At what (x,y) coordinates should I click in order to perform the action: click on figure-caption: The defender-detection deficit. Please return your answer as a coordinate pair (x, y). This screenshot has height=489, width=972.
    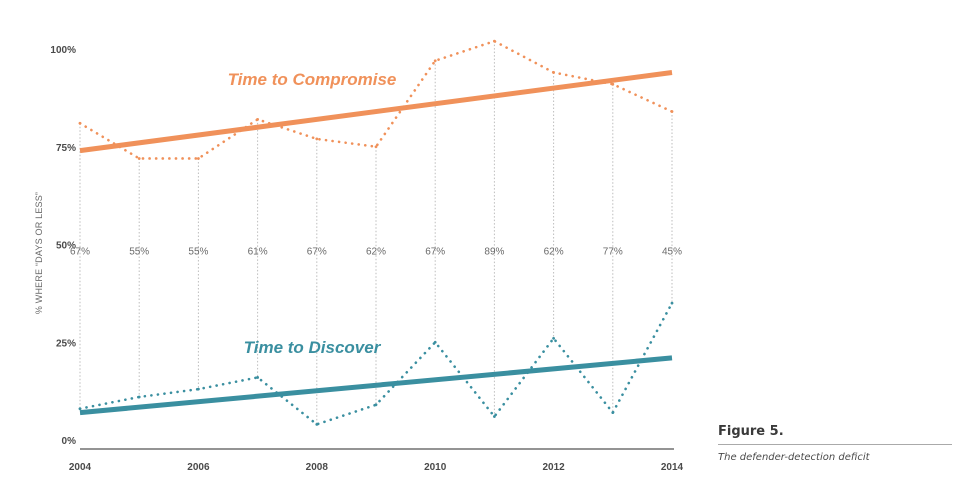
    Looking at the image, I should click on (794, 457).